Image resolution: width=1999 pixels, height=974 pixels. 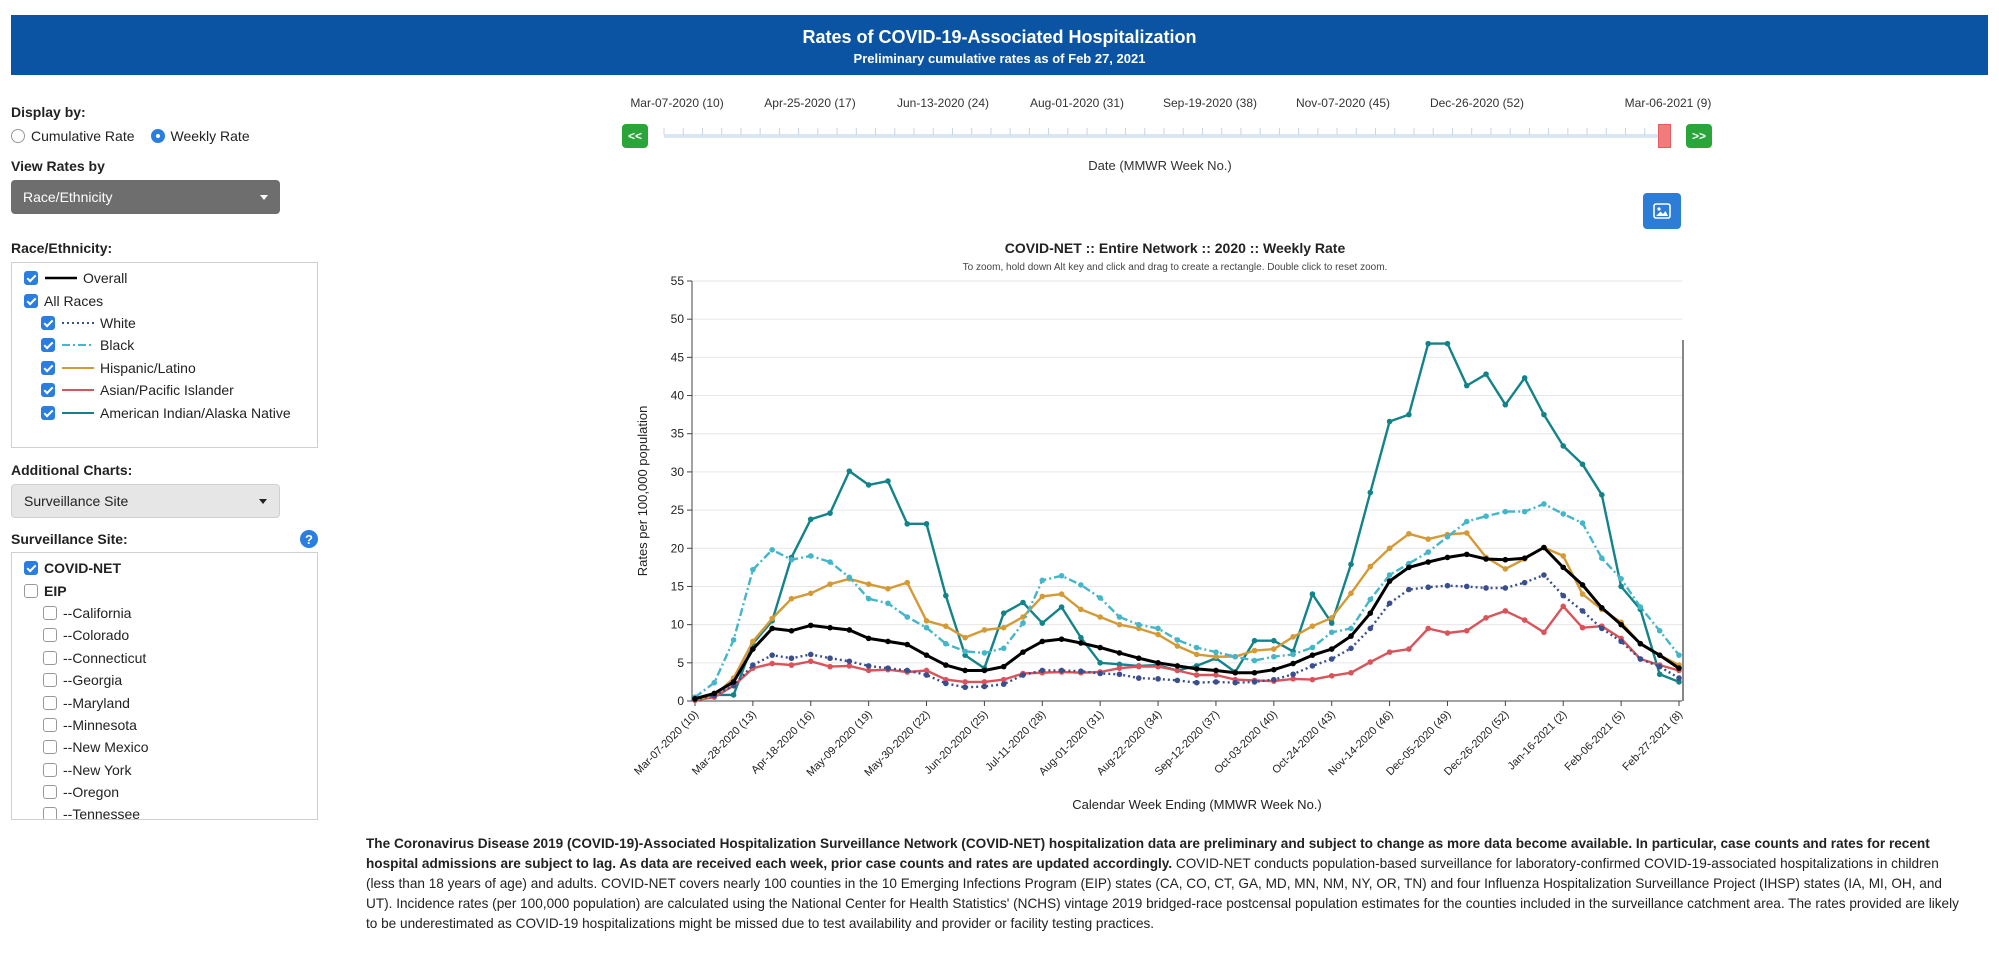 What do you see at coordinates (145, 501) in the screenshot?
I see `additional-charts-select: Surveillance Site` at bounding box center [145, 501].